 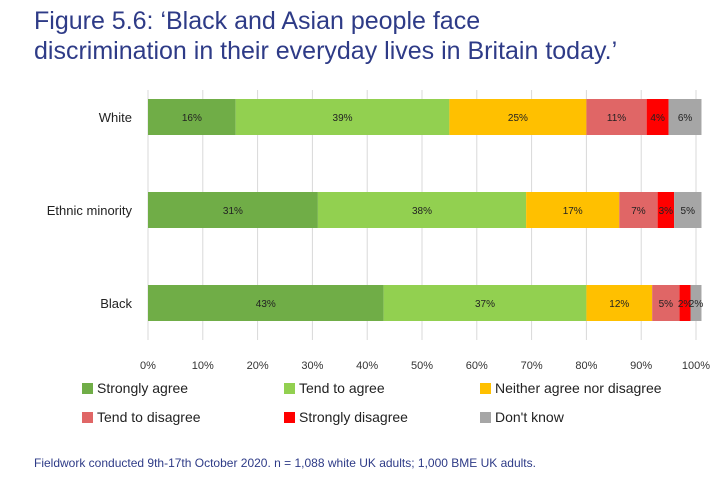 I want to click on data-label: 12%, so click(x=619, y=304).